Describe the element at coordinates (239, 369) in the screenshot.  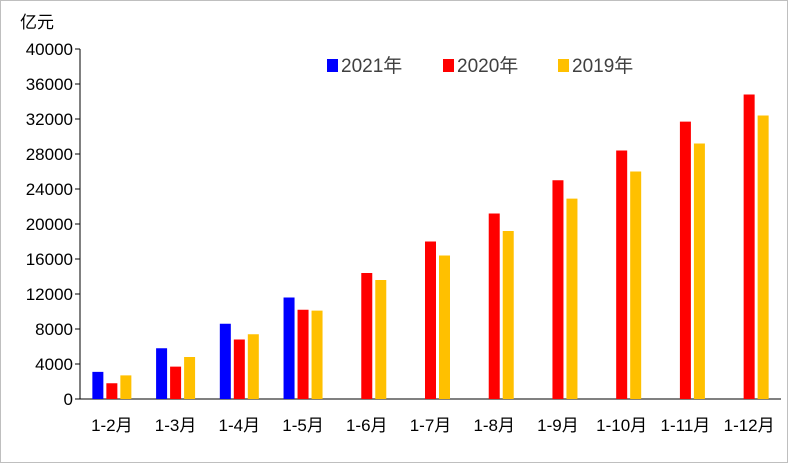
I see `bar-2020年-1-4月` at that location.